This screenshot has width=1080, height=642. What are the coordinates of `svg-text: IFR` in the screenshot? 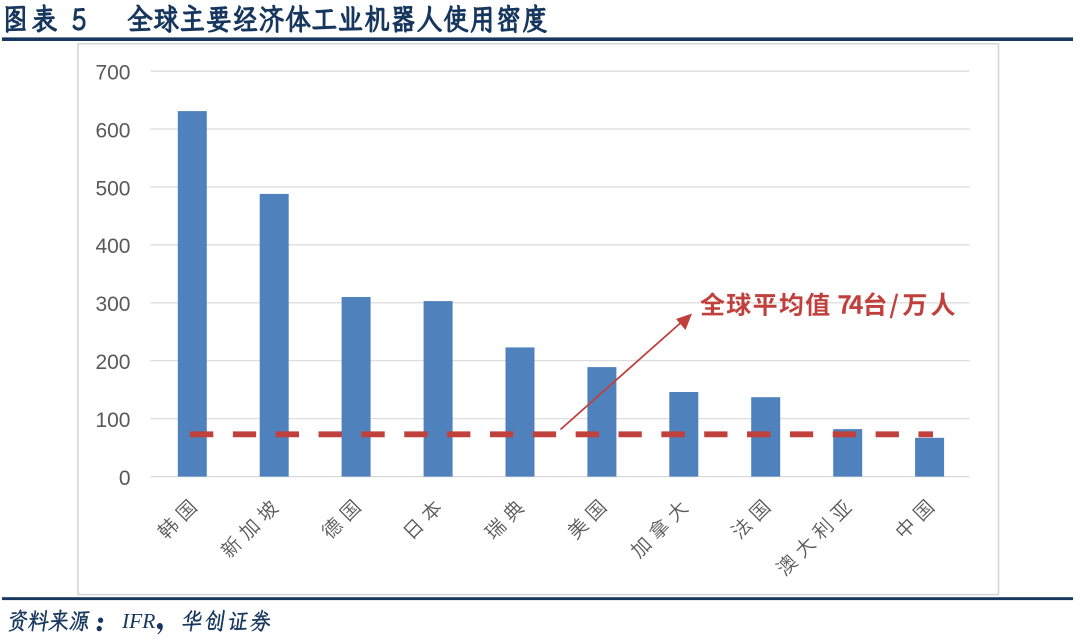 It's located at (138, 621).